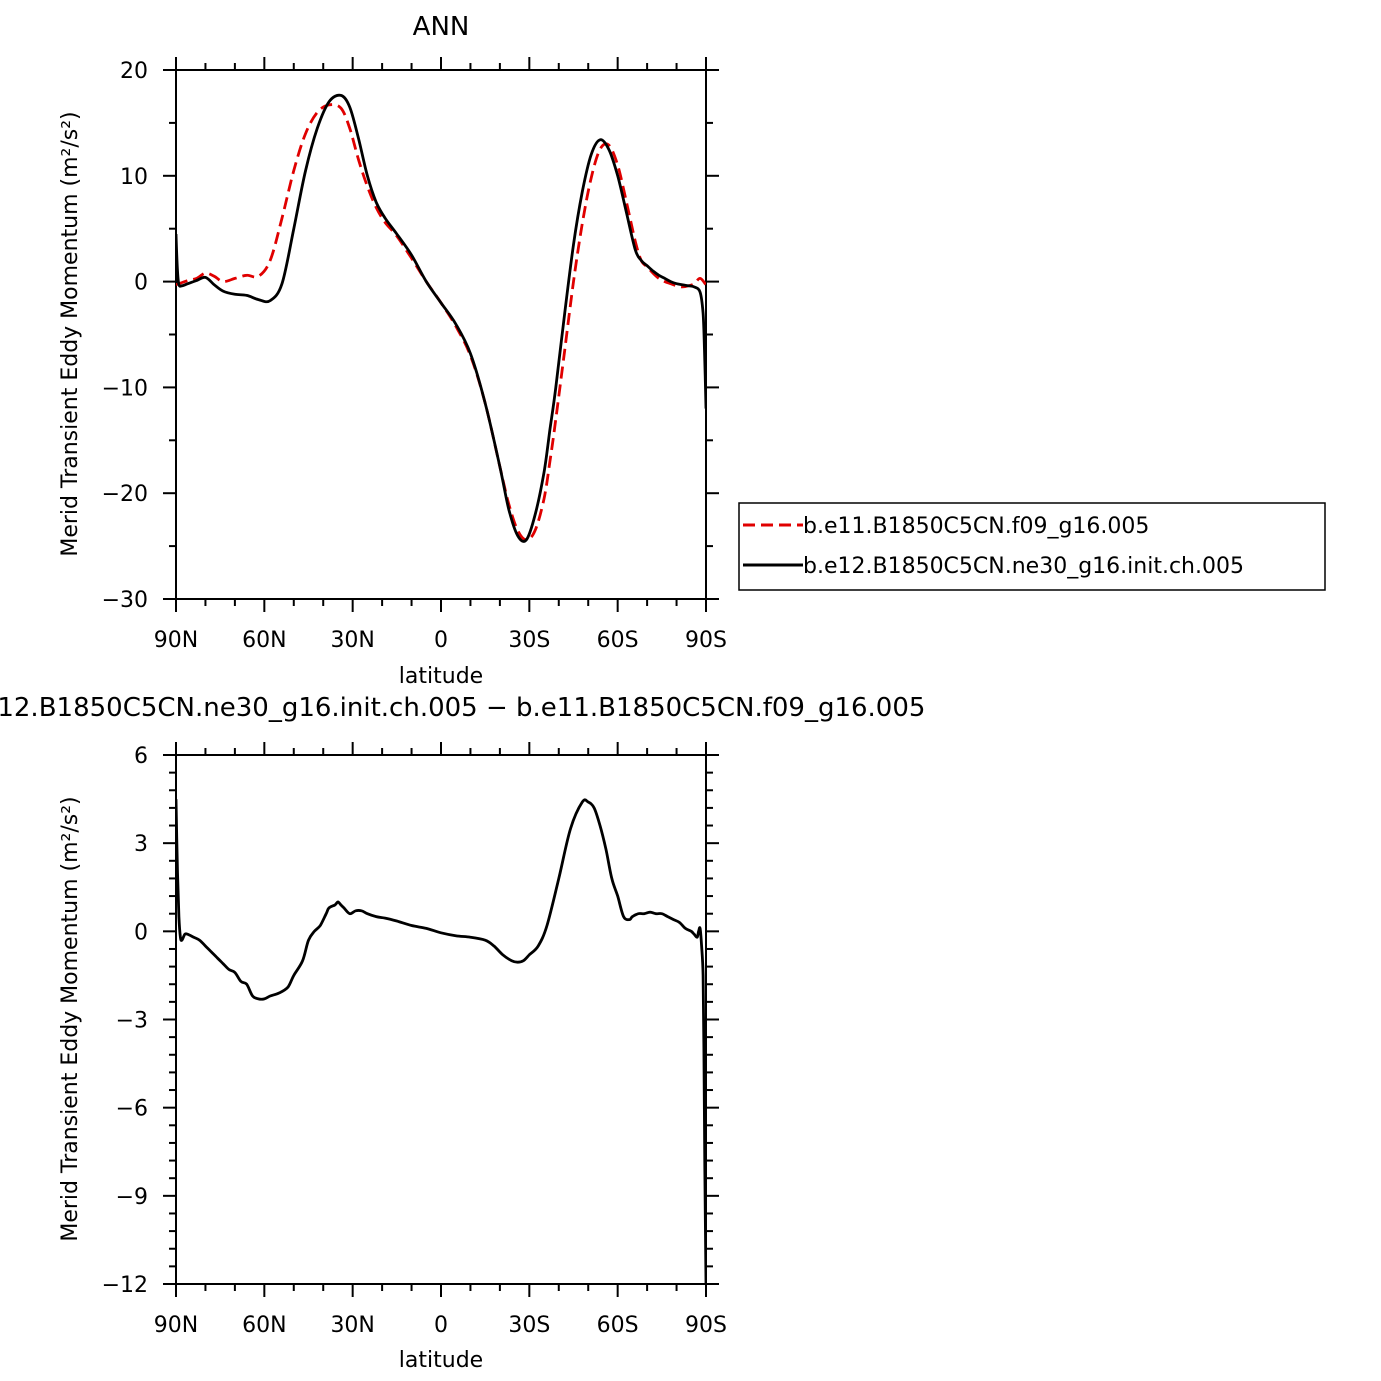 Image resolution: width=1381 pixels, height=1381 pixels. What do you see at coordinates (134, 177) in the screenshot?
I see `y-tick-label: 10` at bounding box center [134, 177].